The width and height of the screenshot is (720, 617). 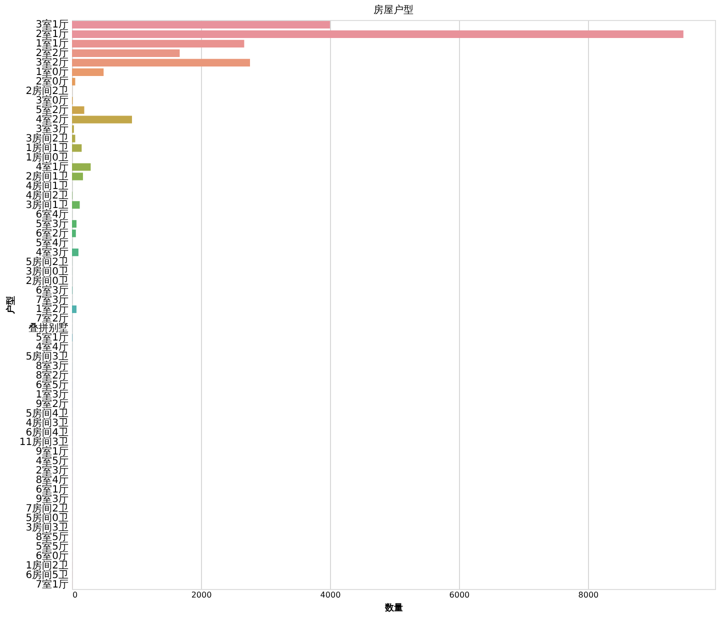 I want to click on chart-title: 房屋户型, so click(x=394, y=10).